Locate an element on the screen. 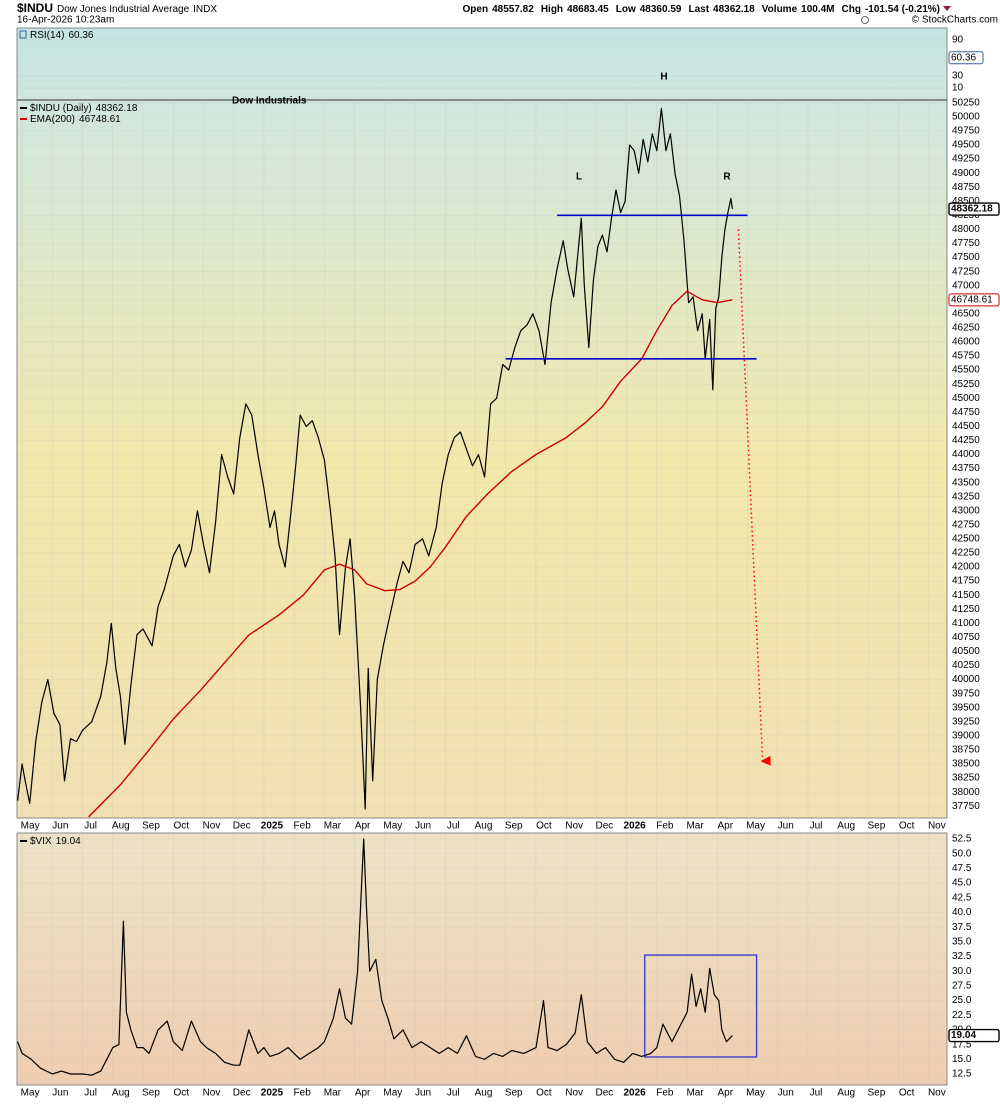 This screenshot has height=1105, width=1000. y-tick-label: 35.0 is located at coordinates (962, 941).